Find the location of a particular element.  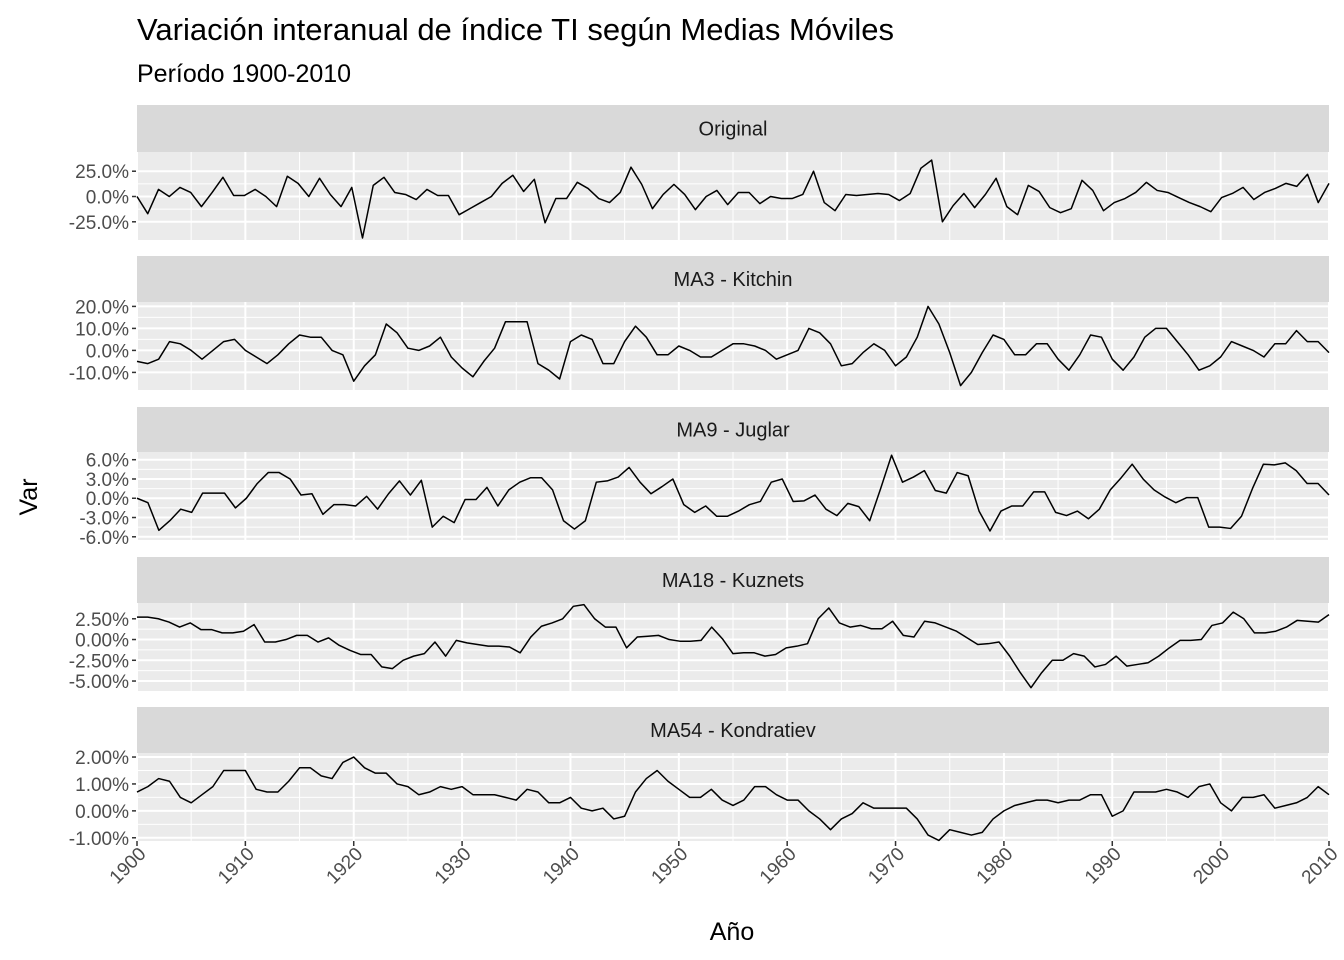

facet-strip-label: MA3 - Kitchin is located at coordinates (733, 280).